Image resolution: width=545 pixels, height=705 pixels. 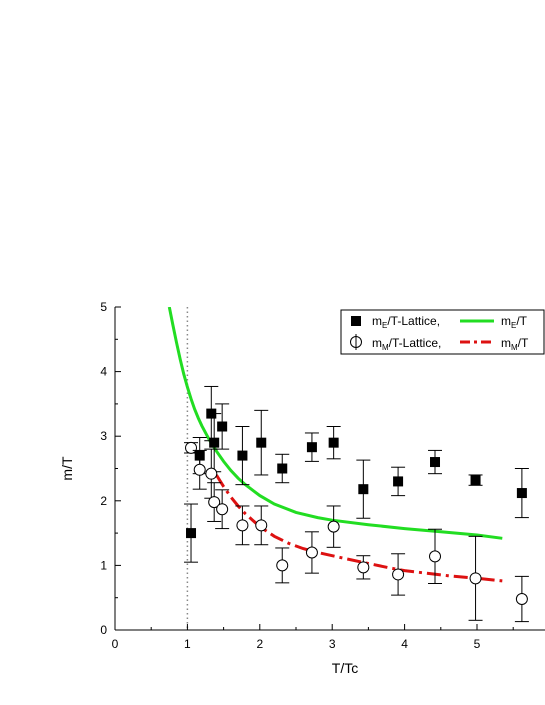 What do you see at coordinates (515, 344) in the screenshot?
I see `legend-label-mm: mM/T` at bounding box center [515, 344].